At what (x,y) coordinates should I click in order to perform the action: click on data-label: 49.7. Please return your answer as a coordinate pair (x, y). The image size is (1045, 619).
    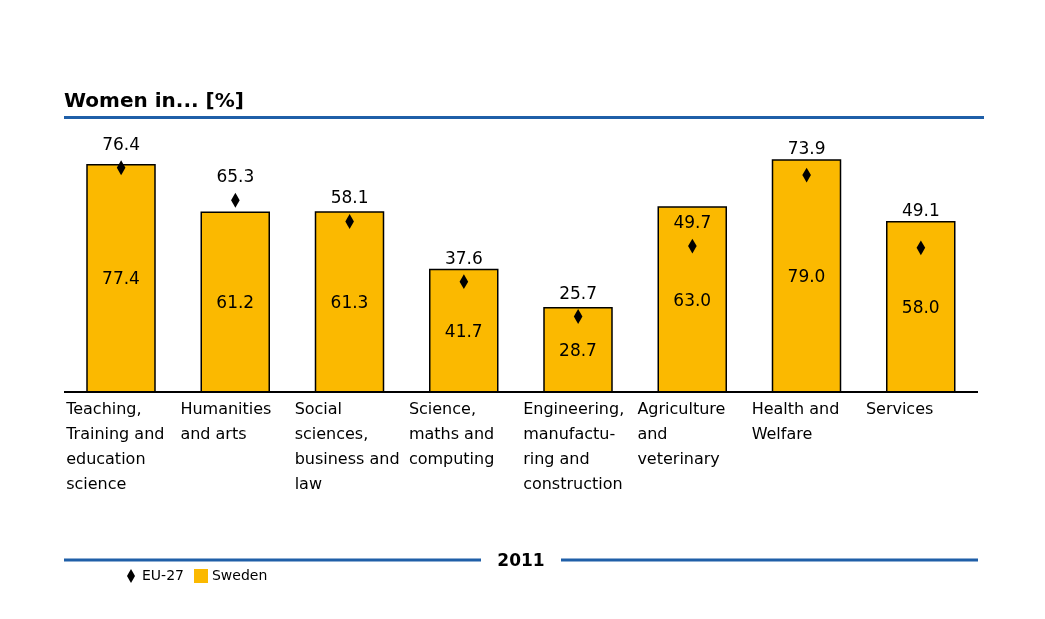
    Looking at the image, I should click on (692, 222).